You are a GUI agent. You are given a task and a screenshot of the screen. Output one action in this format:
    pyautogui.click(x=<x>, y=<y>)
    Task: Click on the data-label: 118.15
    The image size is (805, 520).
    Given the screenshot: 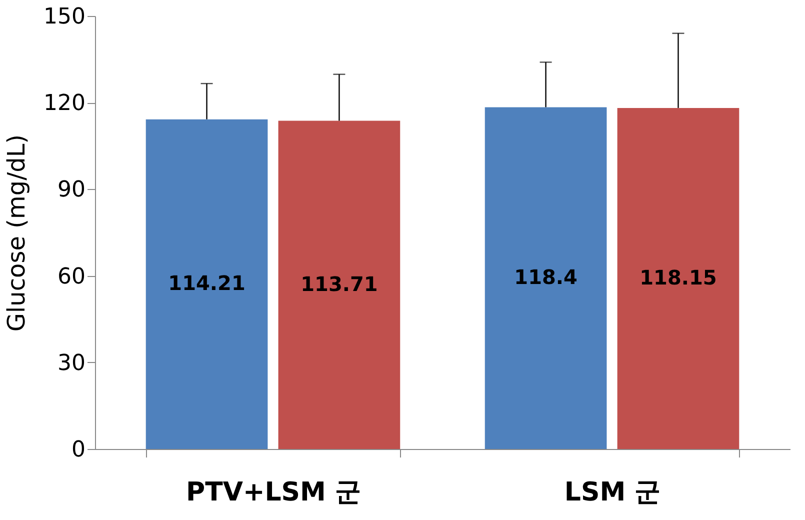 What is the action you would take?
    pyautogui.click(x=678, y=277)
    